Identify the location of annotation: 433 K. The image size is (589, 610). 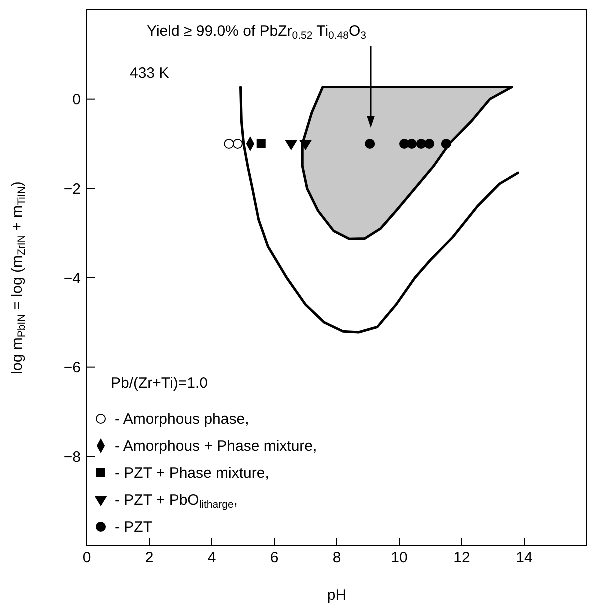
(150, 73).